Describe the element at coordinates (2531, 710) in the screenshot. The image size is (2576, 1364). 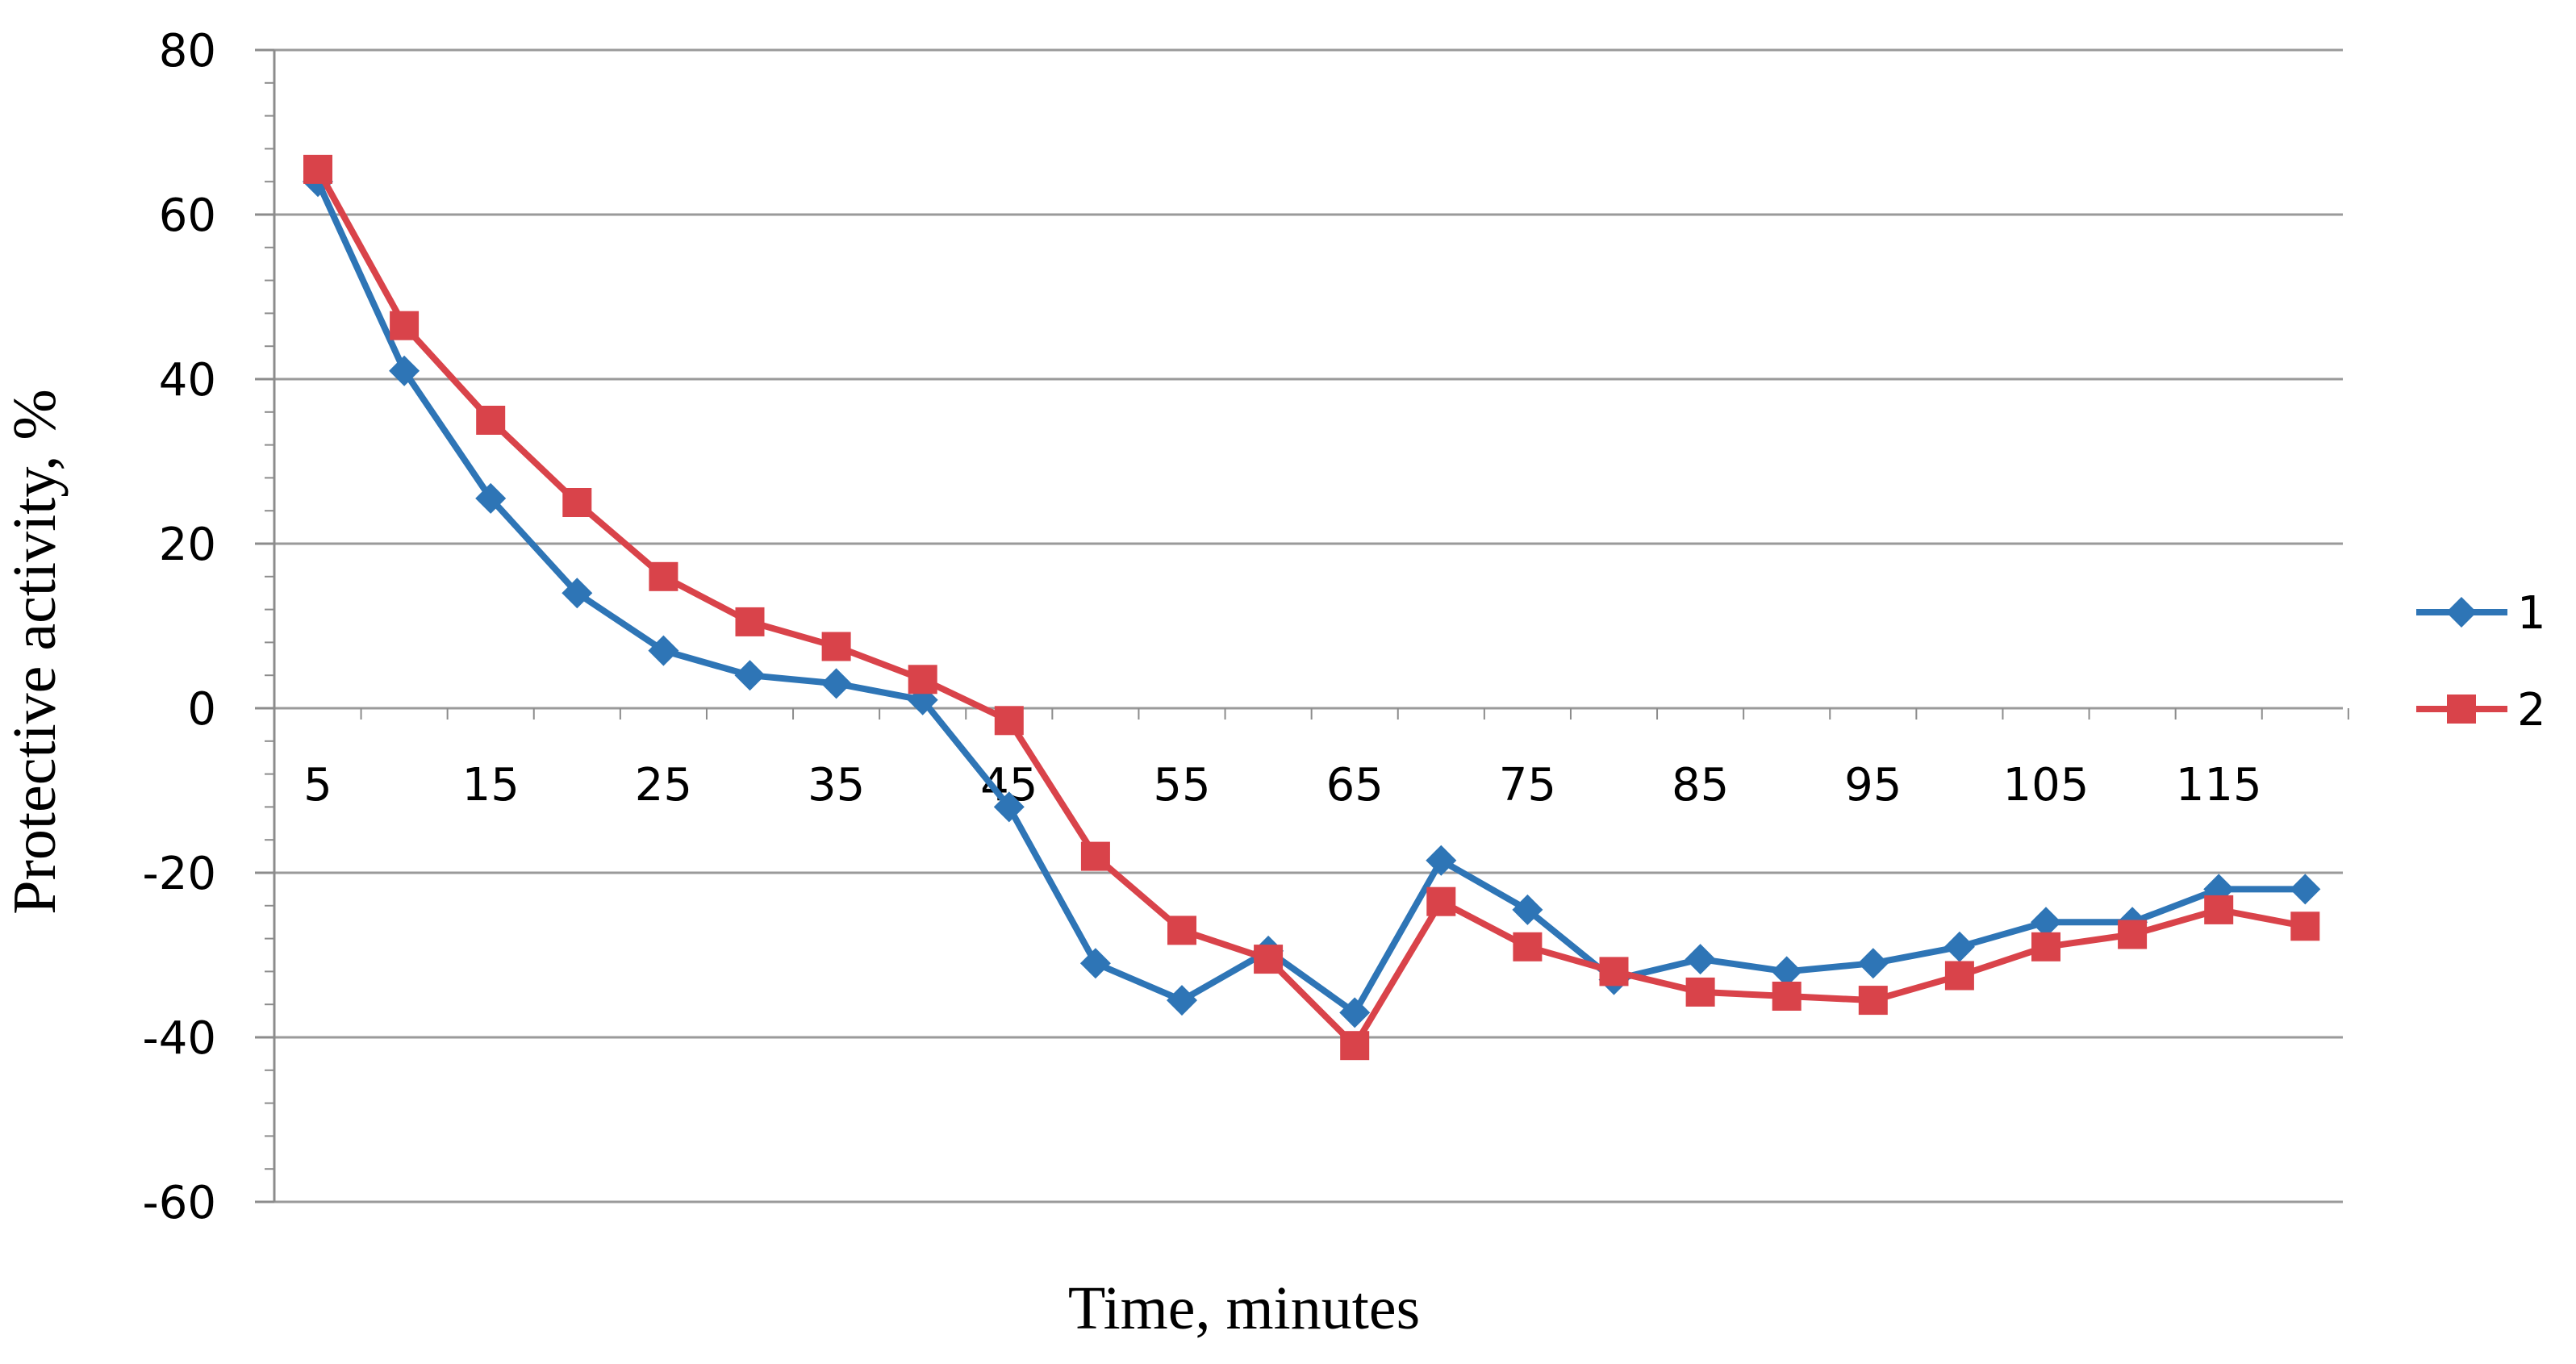
I see `legend-label: 2` at that location.